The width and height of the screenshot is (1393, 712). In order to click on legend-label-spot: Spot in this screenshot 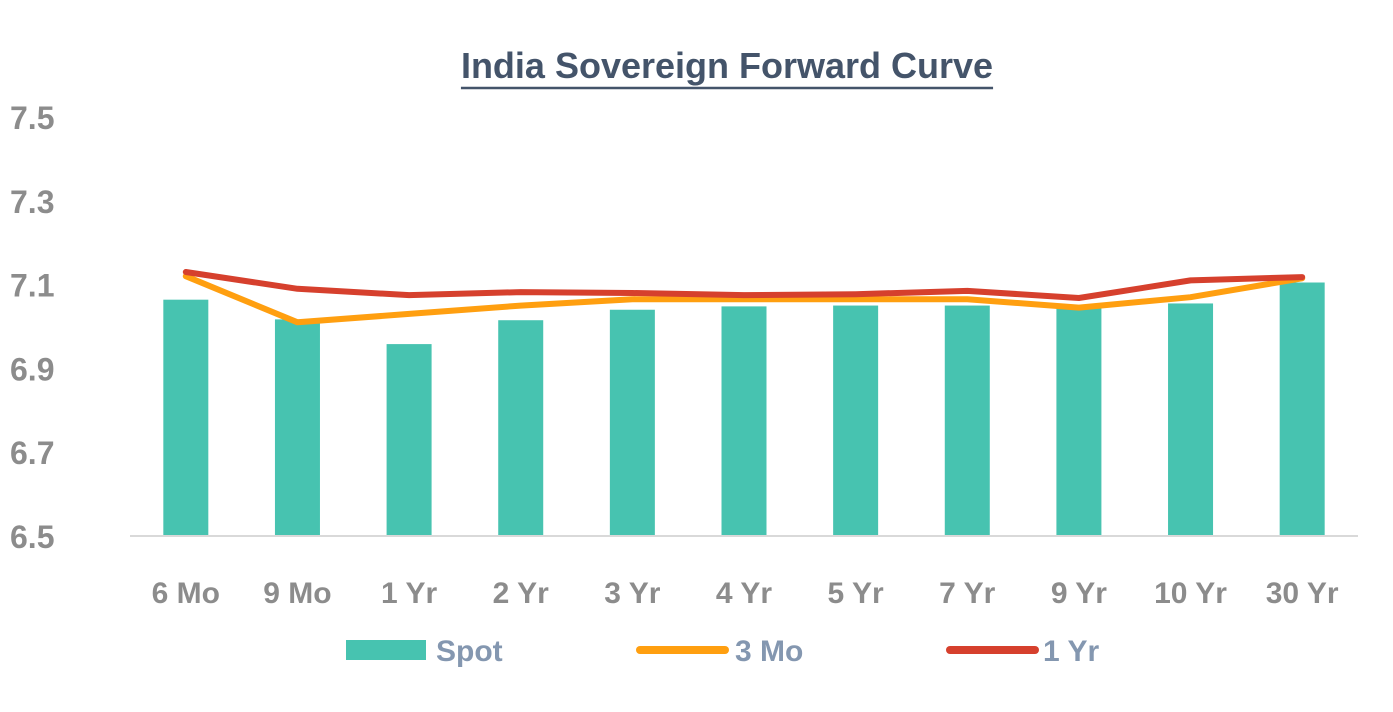, I will do `click(469, 651)`.